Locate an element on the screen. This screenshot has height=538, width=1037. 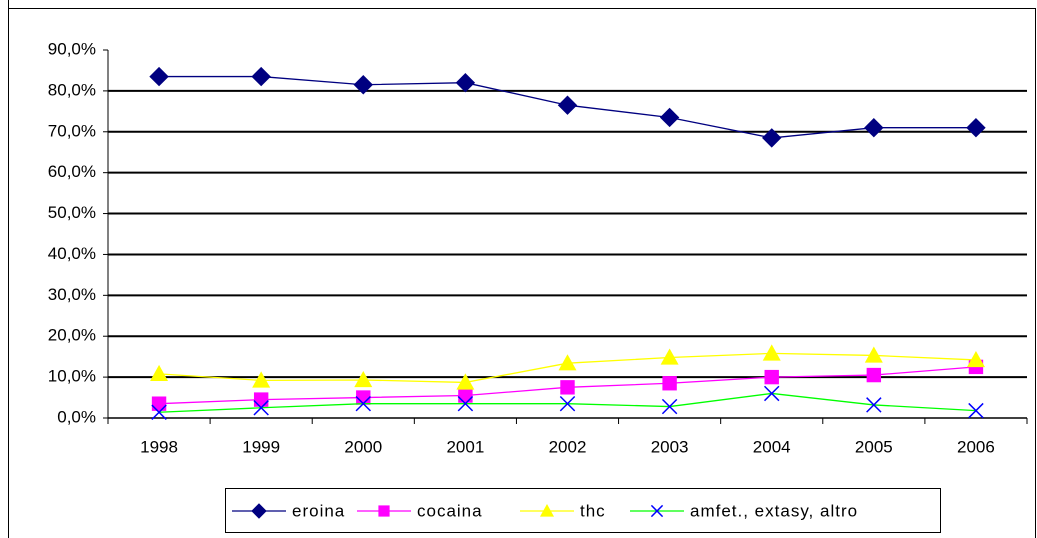
x-tick-label: 2000 is located at coordinates (363, 446).